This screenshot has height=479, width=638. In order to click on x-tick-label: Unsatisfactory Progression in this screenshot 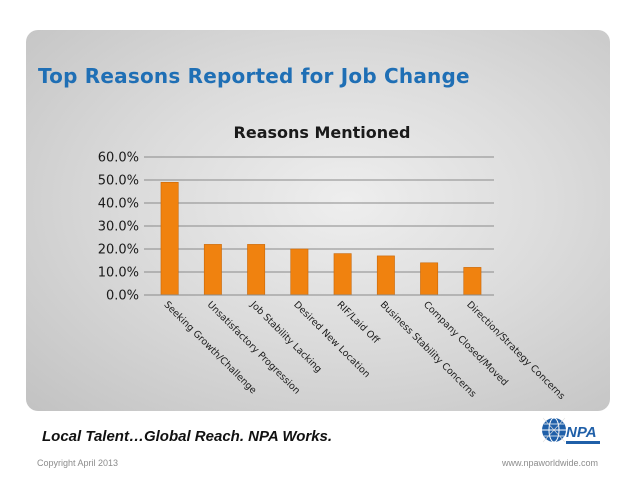, I will do `click(253, 347)`.